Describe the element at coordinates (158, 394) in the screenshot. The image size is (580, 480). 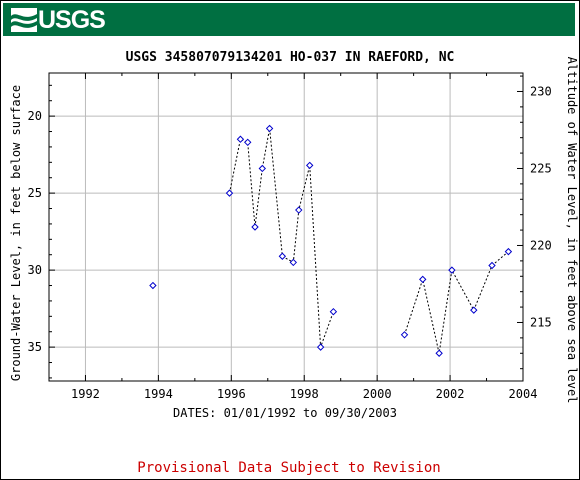
I see `x-tick-label: 1994` at that location.